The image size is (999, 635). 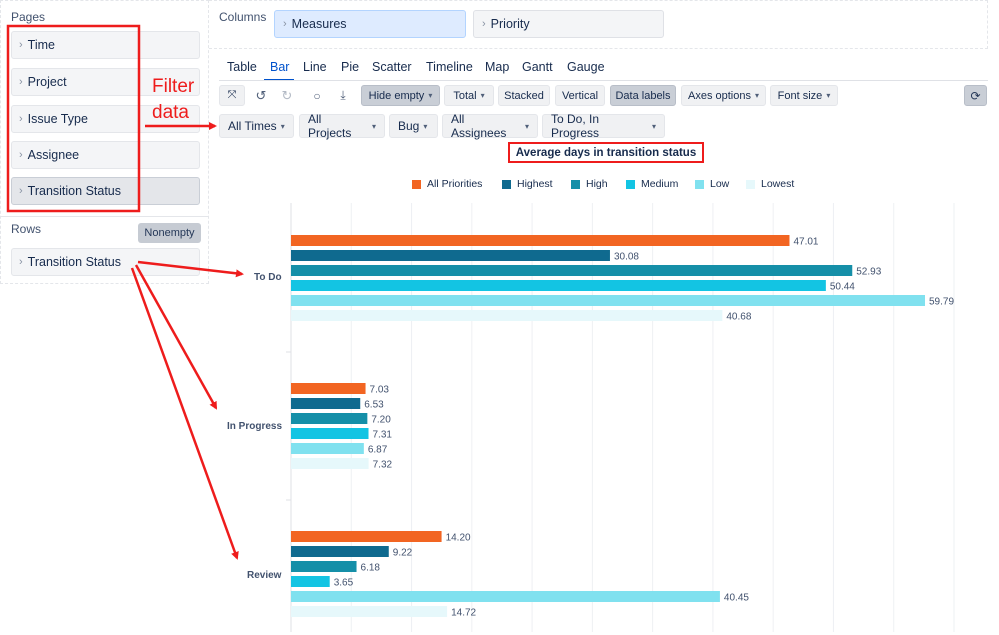 I want to click on pages-highlight-box, so click(x=73, y=118).